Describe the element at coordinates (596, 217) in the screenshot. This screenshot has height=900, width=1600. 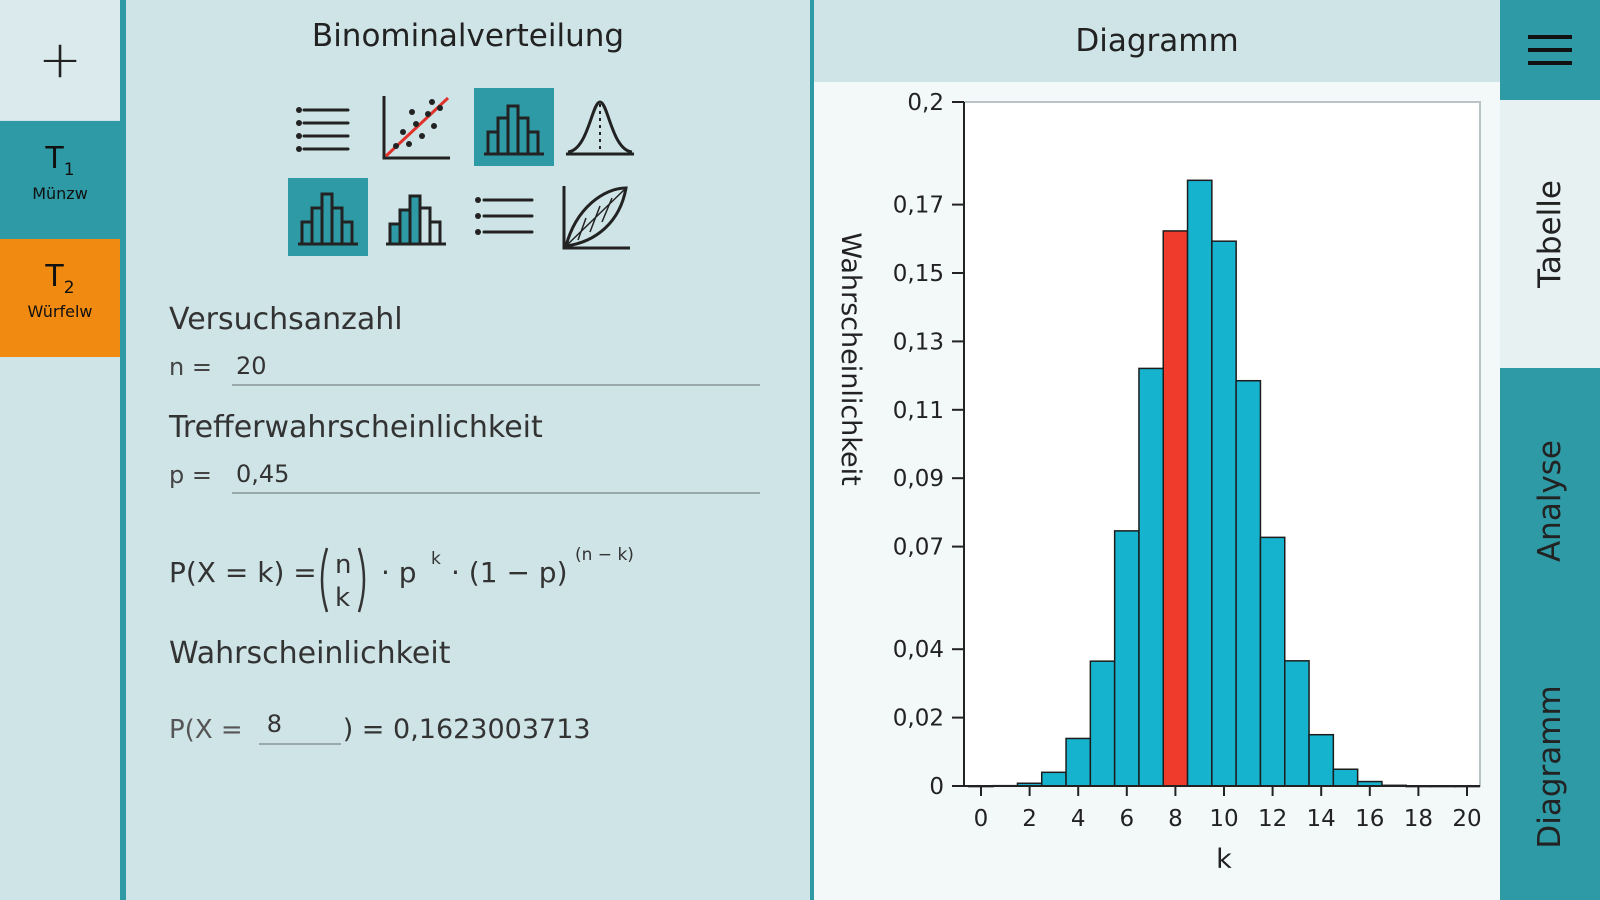
I see `lens-curve-icon` at that location.